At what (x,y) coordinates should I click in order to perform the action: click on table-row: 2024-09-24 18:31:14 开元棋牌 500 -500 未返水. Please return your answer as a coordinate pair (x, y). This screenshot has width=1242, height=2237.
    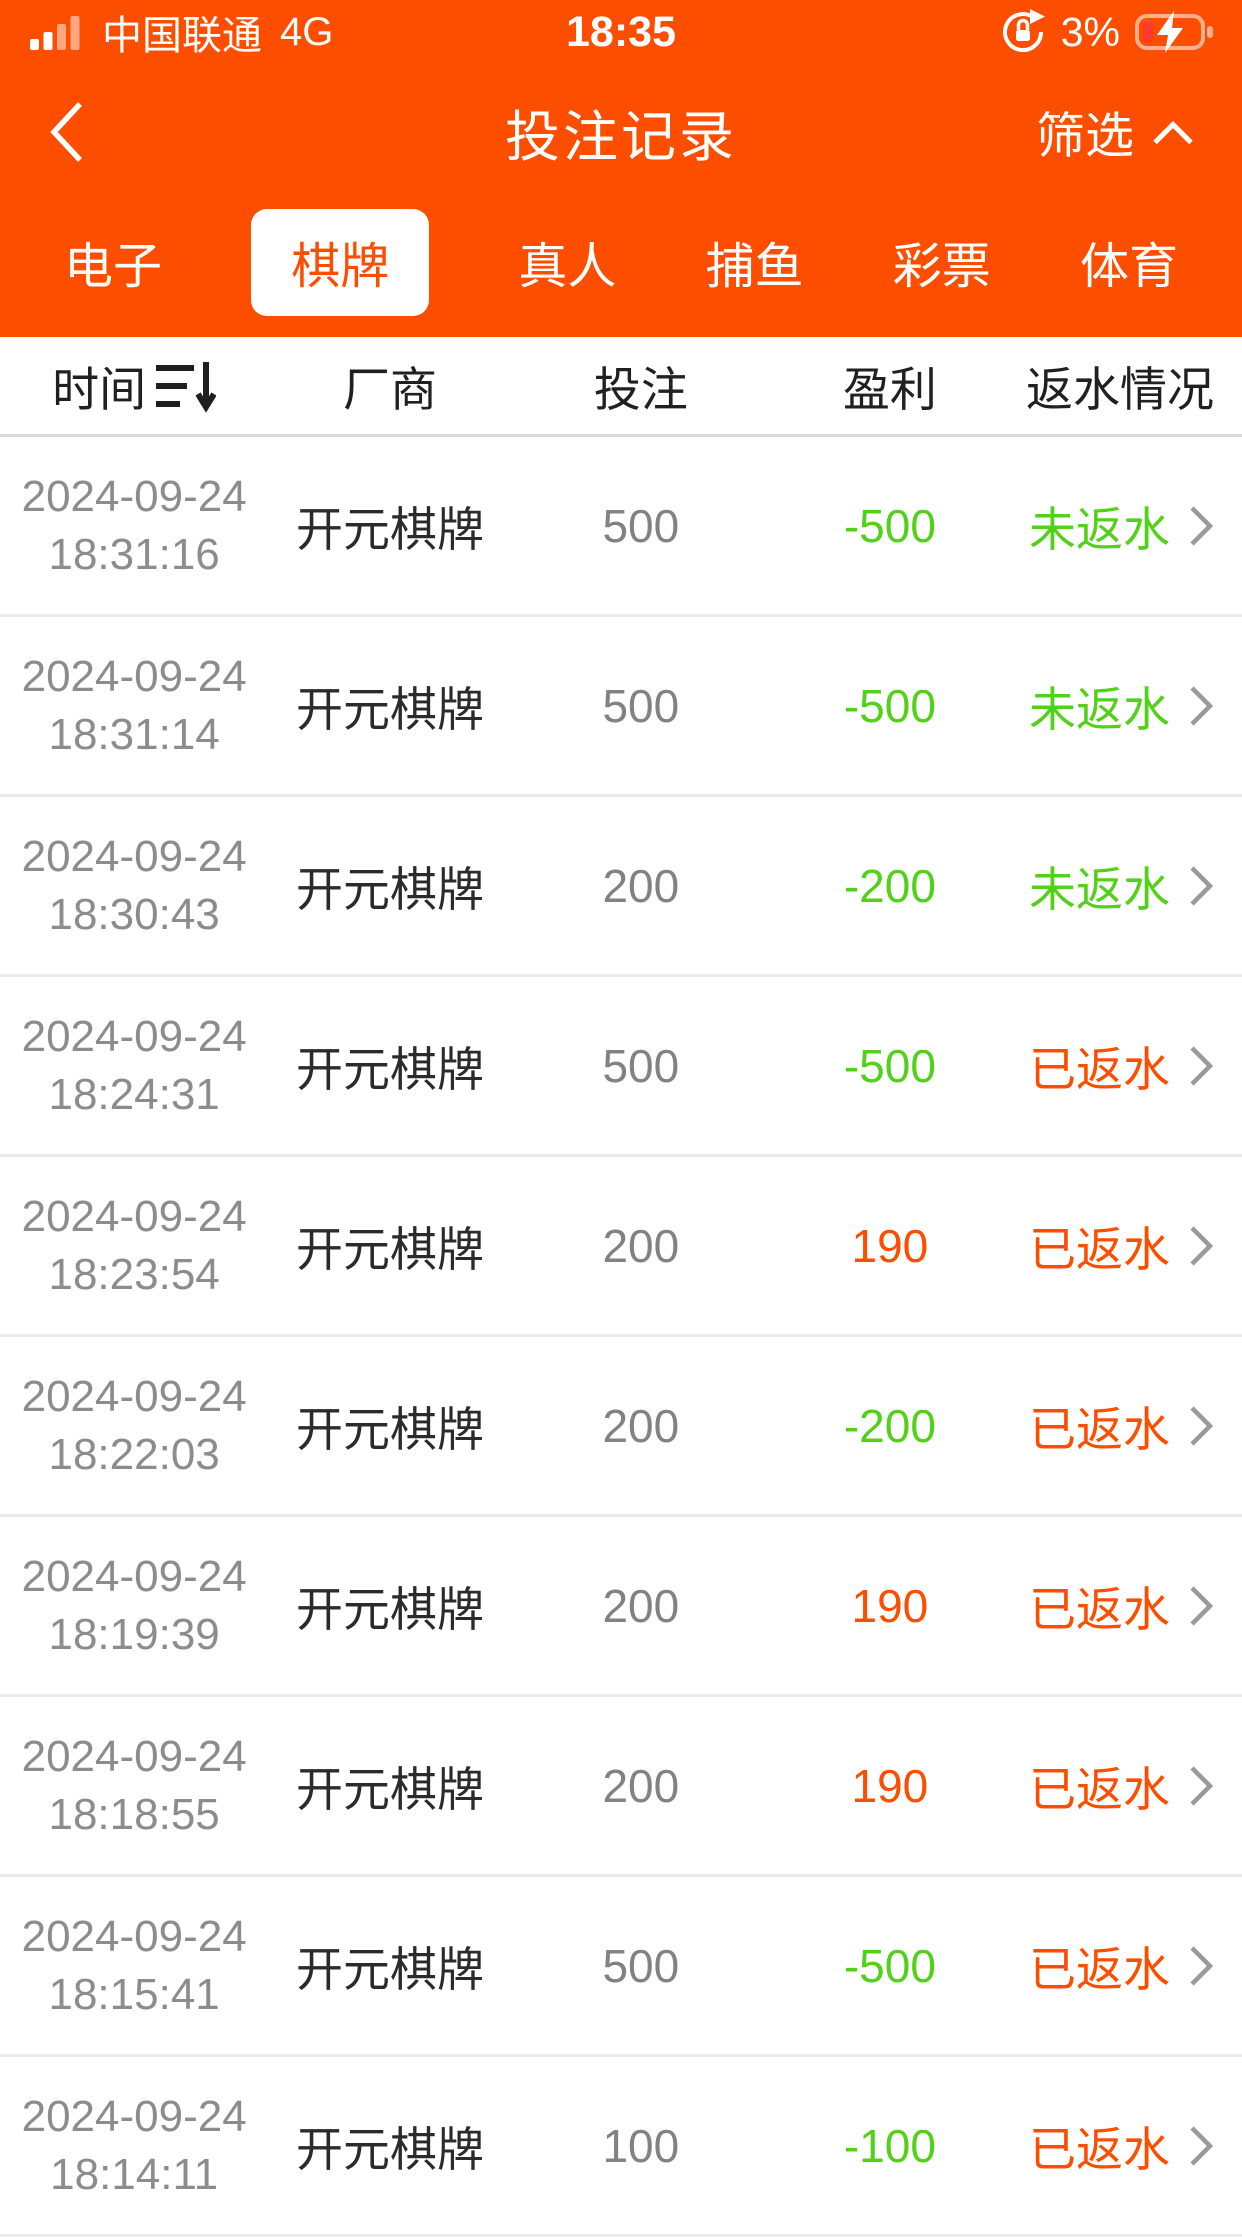
    Looking at the image, I should click on (621, 707).